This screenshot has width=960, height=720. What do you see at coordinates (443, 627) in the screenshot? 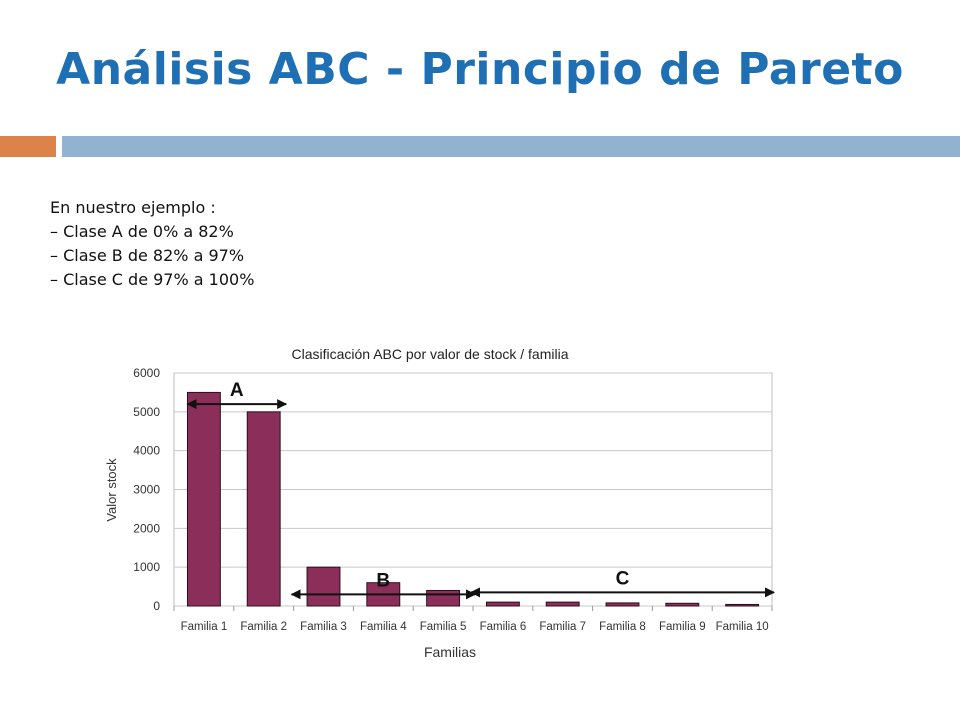
I see `x-tick-label: Familia 5` at bounding box center [443, 627].